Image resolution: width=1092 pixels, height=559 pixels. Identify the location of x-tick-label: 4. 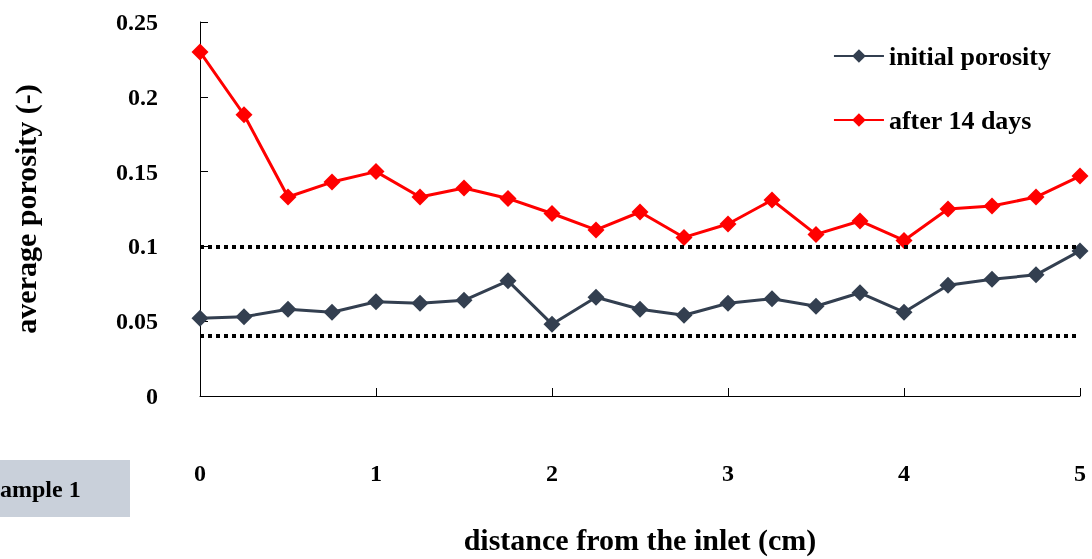
(904, 473).